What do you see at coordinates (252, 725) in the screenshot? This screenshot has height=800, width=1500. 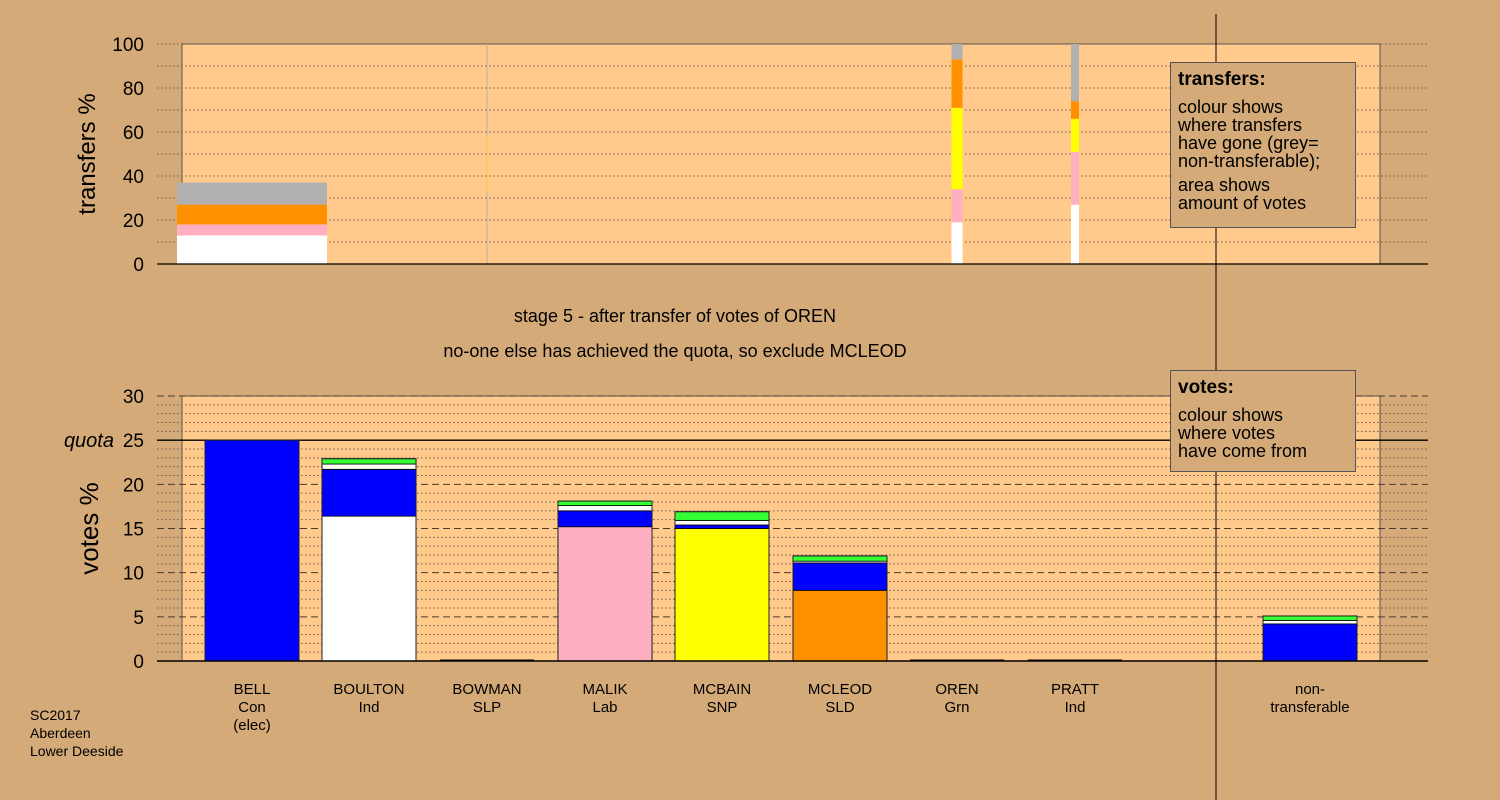 I see `candidate-note-label: (elec)` at bounding box center [252, 725].